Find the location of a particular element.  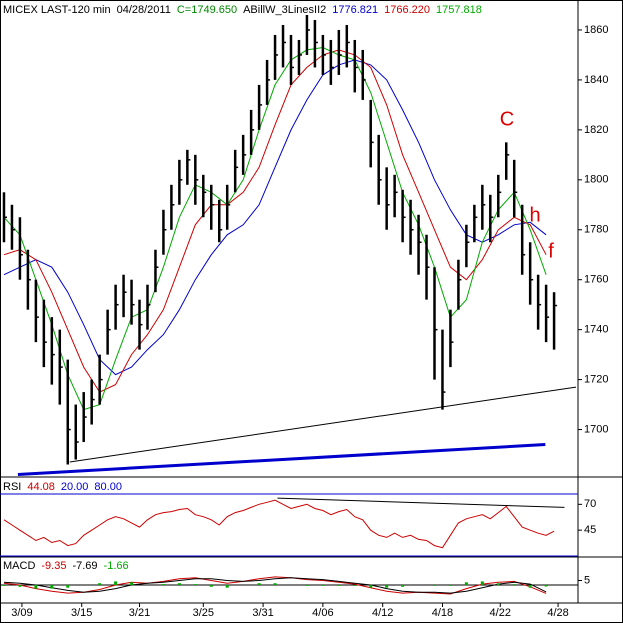

legend-entry: -9.35 is located at coordinates (53, 566).